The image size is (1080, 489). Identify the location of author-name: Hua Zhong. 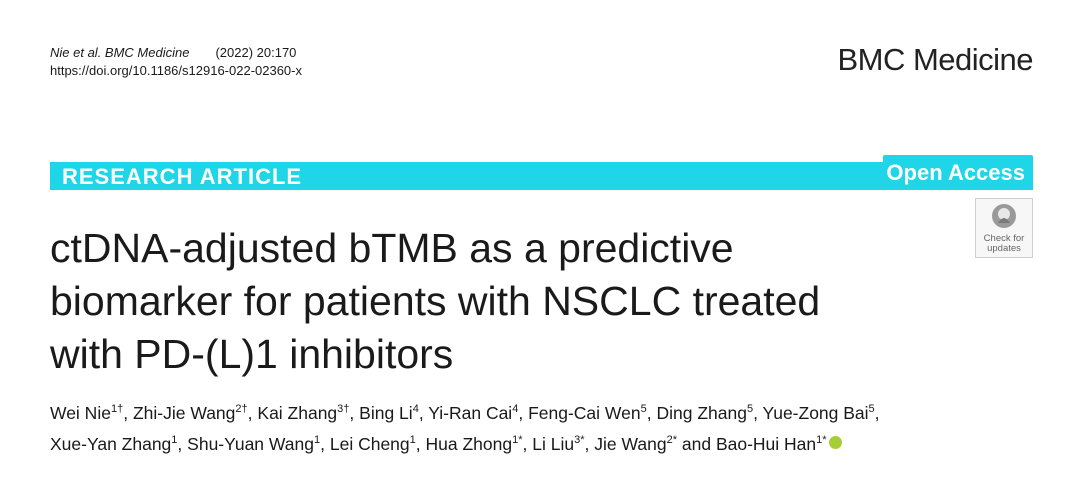
(469, 444).